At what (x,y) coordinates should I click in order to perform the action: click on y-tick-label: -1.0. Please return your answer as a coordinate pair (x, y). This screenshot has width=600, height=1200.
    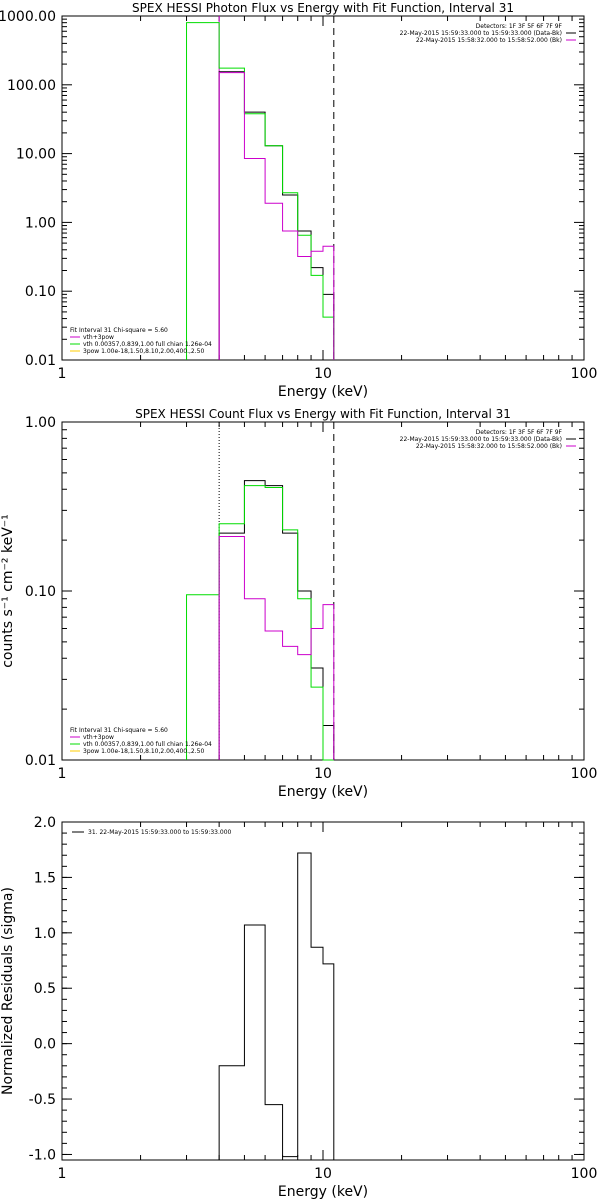
    Looking at the image, I should click on (42, 1155).